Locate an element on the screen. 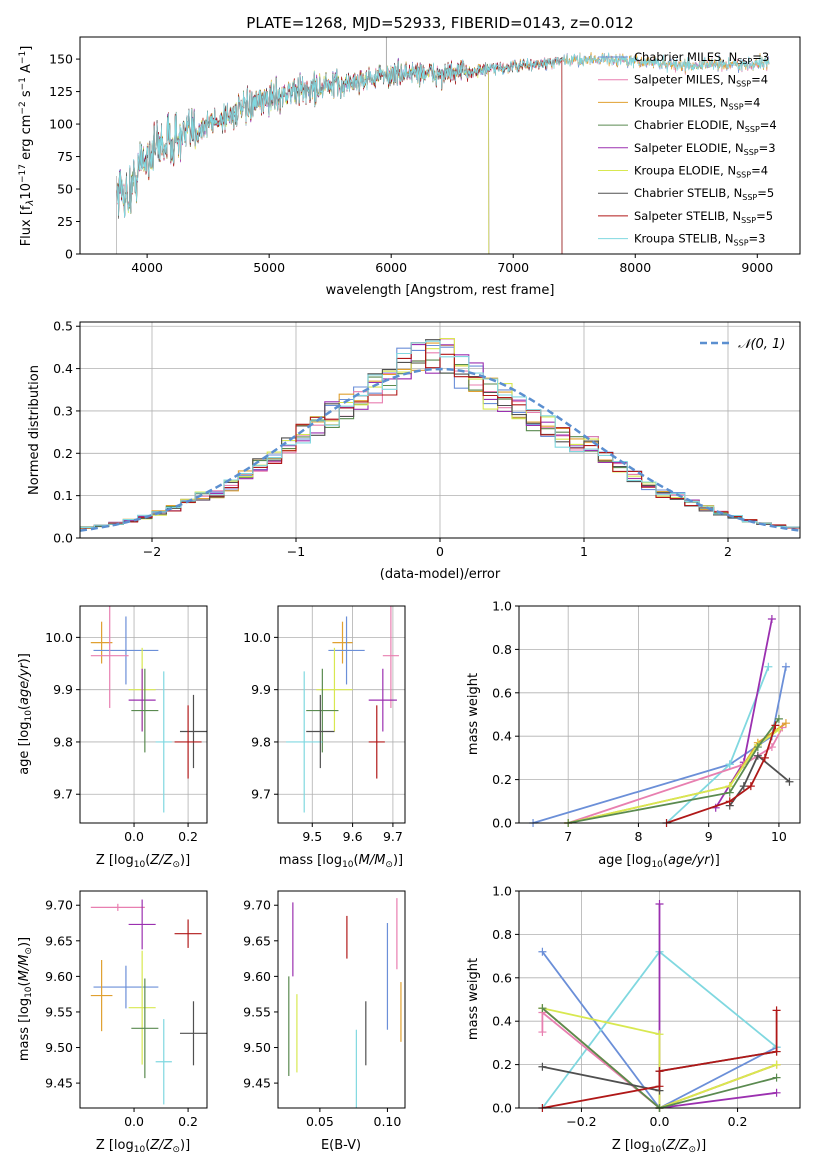  y-tick-label: 0.2 is located at coordinates (63, 453).